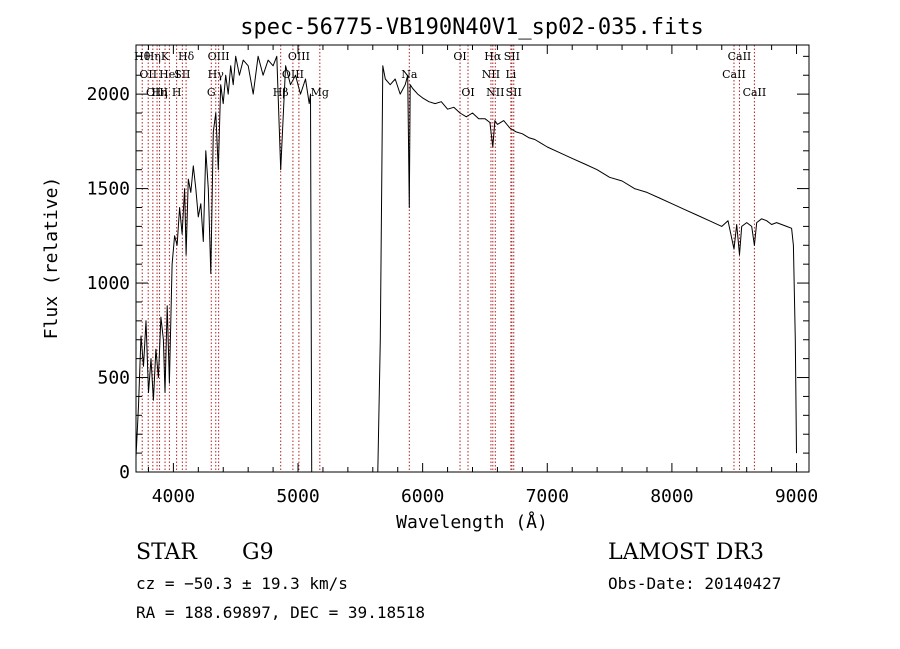  I want to click on line-marker-label-17: Na, so click(409, 74).